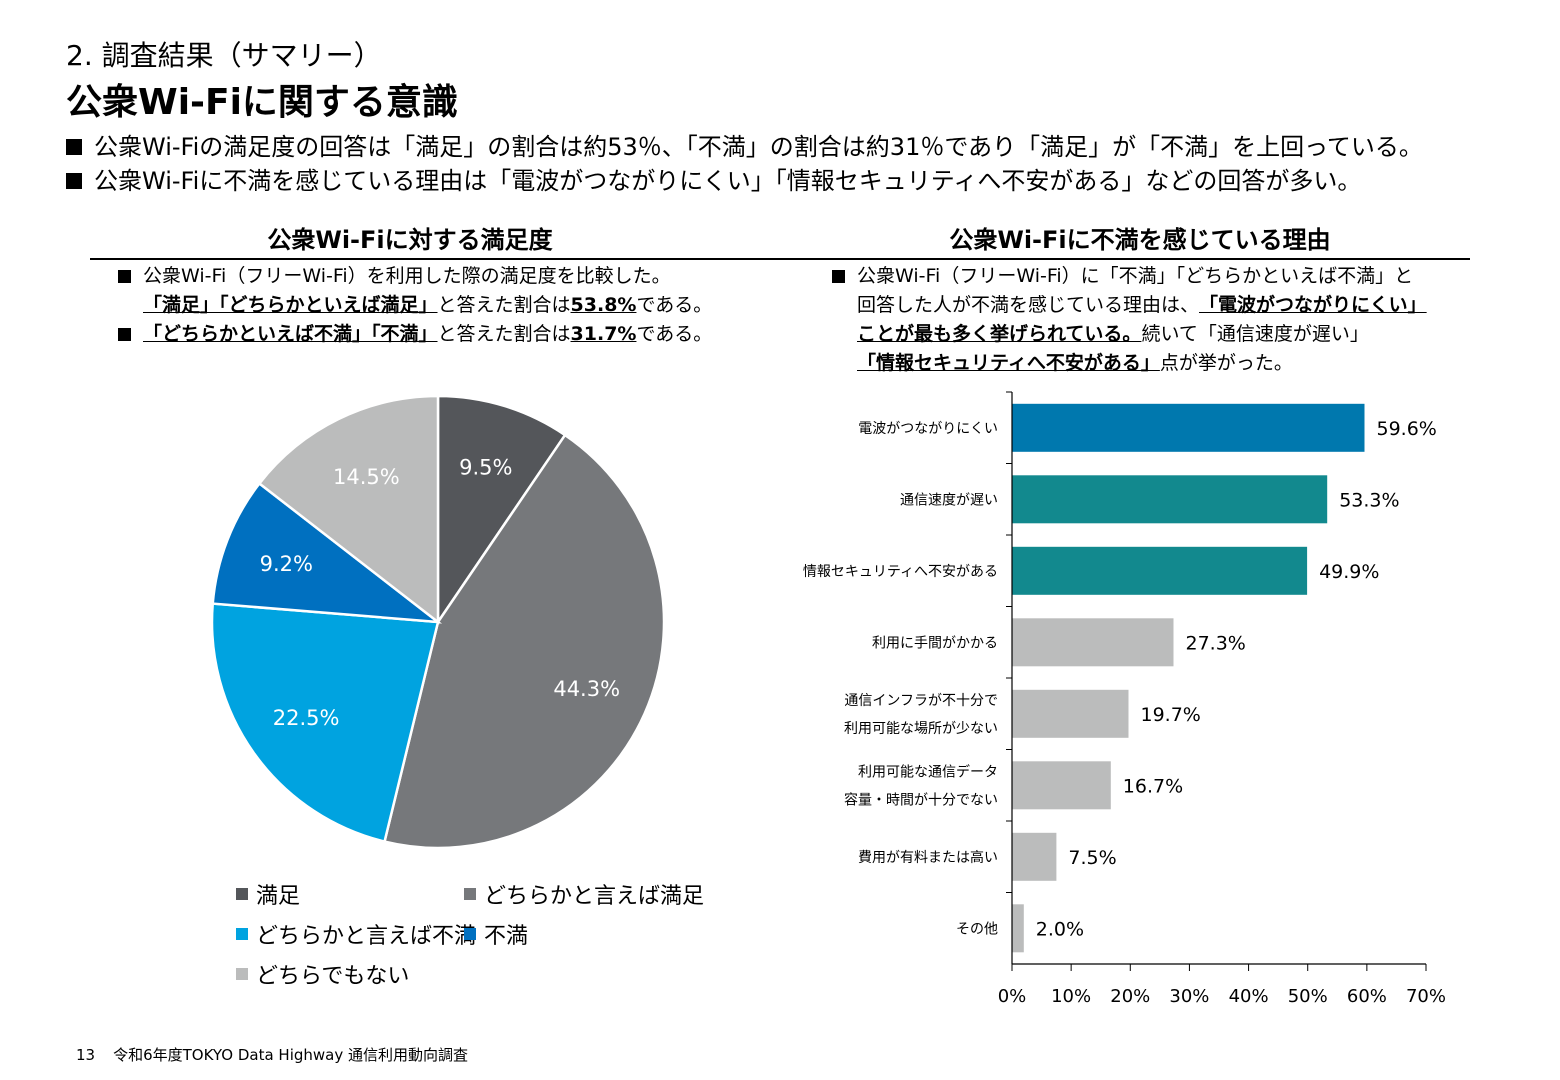  Describe the element at coordinates (780, 259) in the screenshot. I see `panel-title-rule` at that location.